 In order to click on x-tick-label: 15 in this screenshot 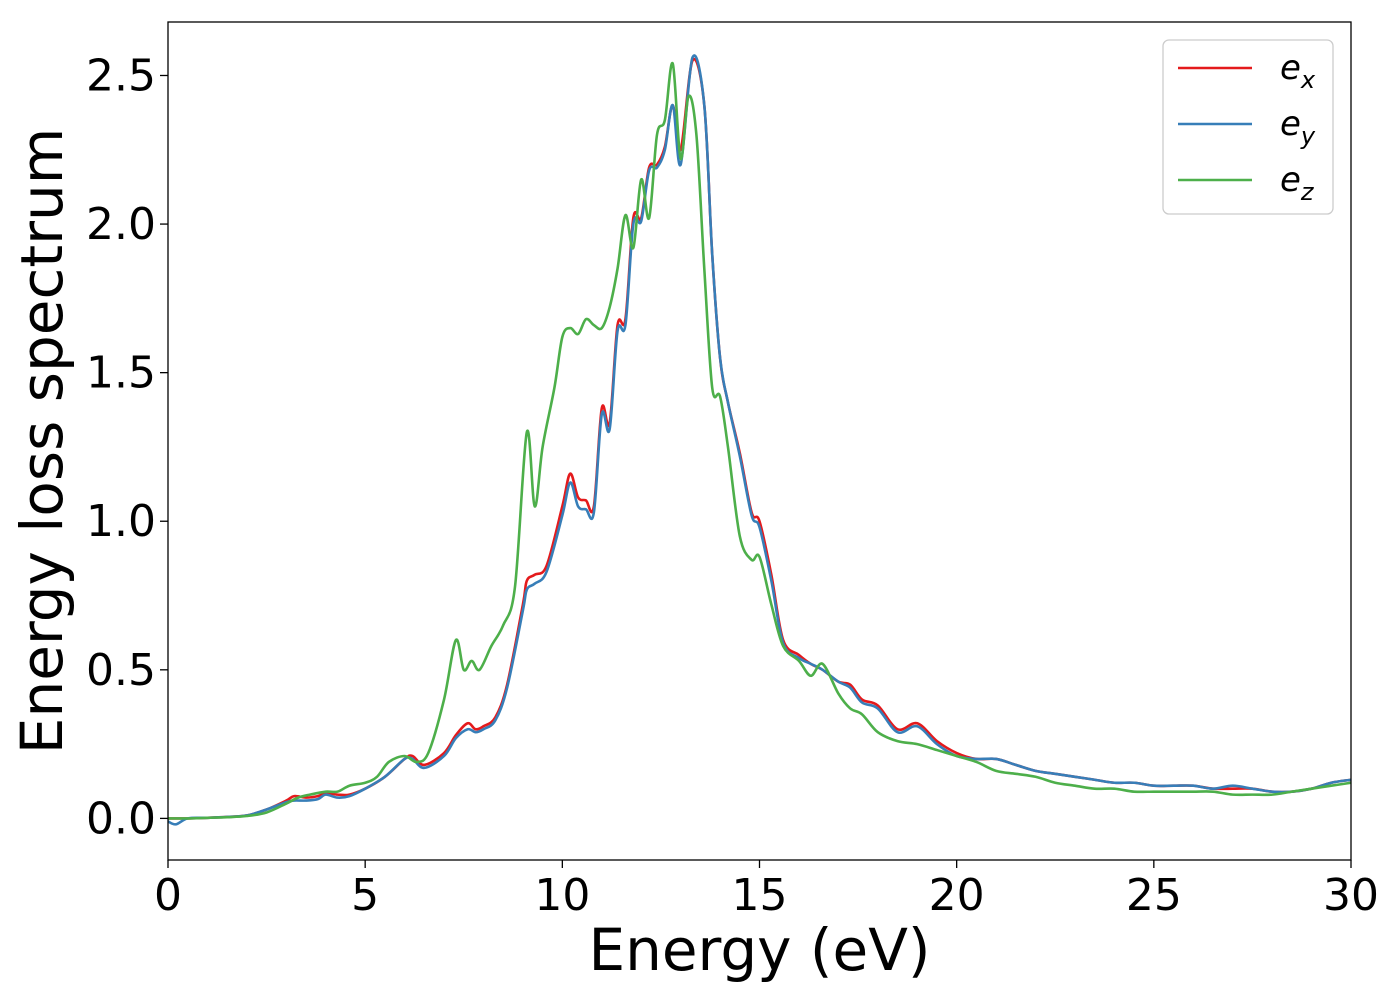, I will do `click(760, 895)`.